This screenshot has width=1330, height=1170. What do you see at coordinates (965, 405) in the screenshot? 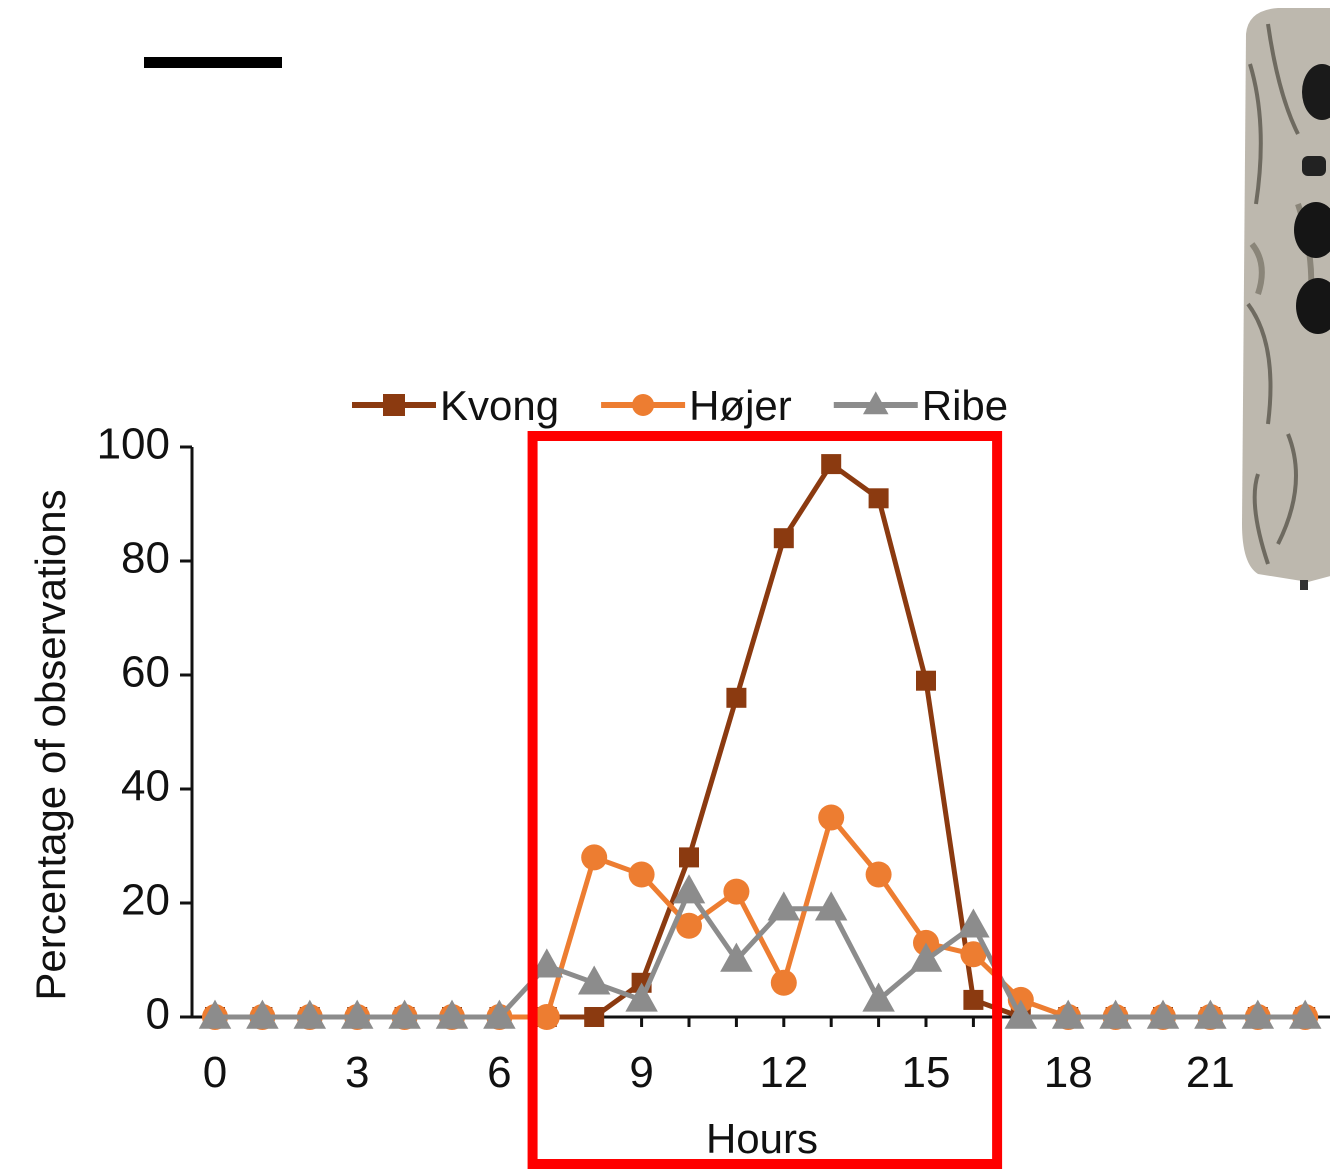
I see `legend-label: Ribe` at bounding box center [965, 405].